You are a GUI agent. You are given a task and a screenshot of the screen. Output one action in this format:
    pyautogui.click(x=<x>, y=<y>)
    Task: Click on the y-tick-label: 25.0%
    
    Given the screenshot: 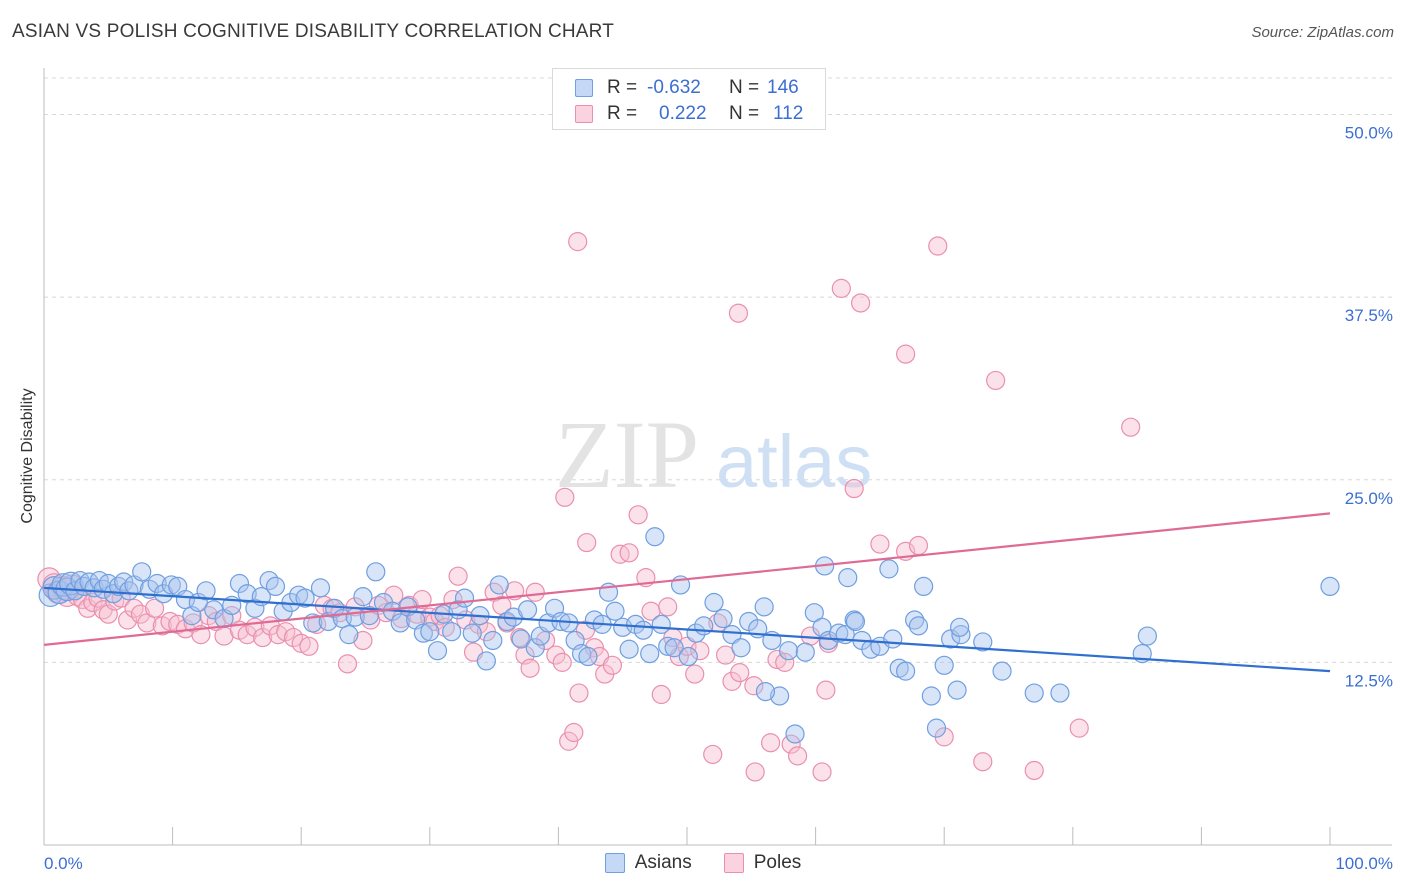 What is the action you would take?
    pyautogui.click(x=1369, y=498)
    